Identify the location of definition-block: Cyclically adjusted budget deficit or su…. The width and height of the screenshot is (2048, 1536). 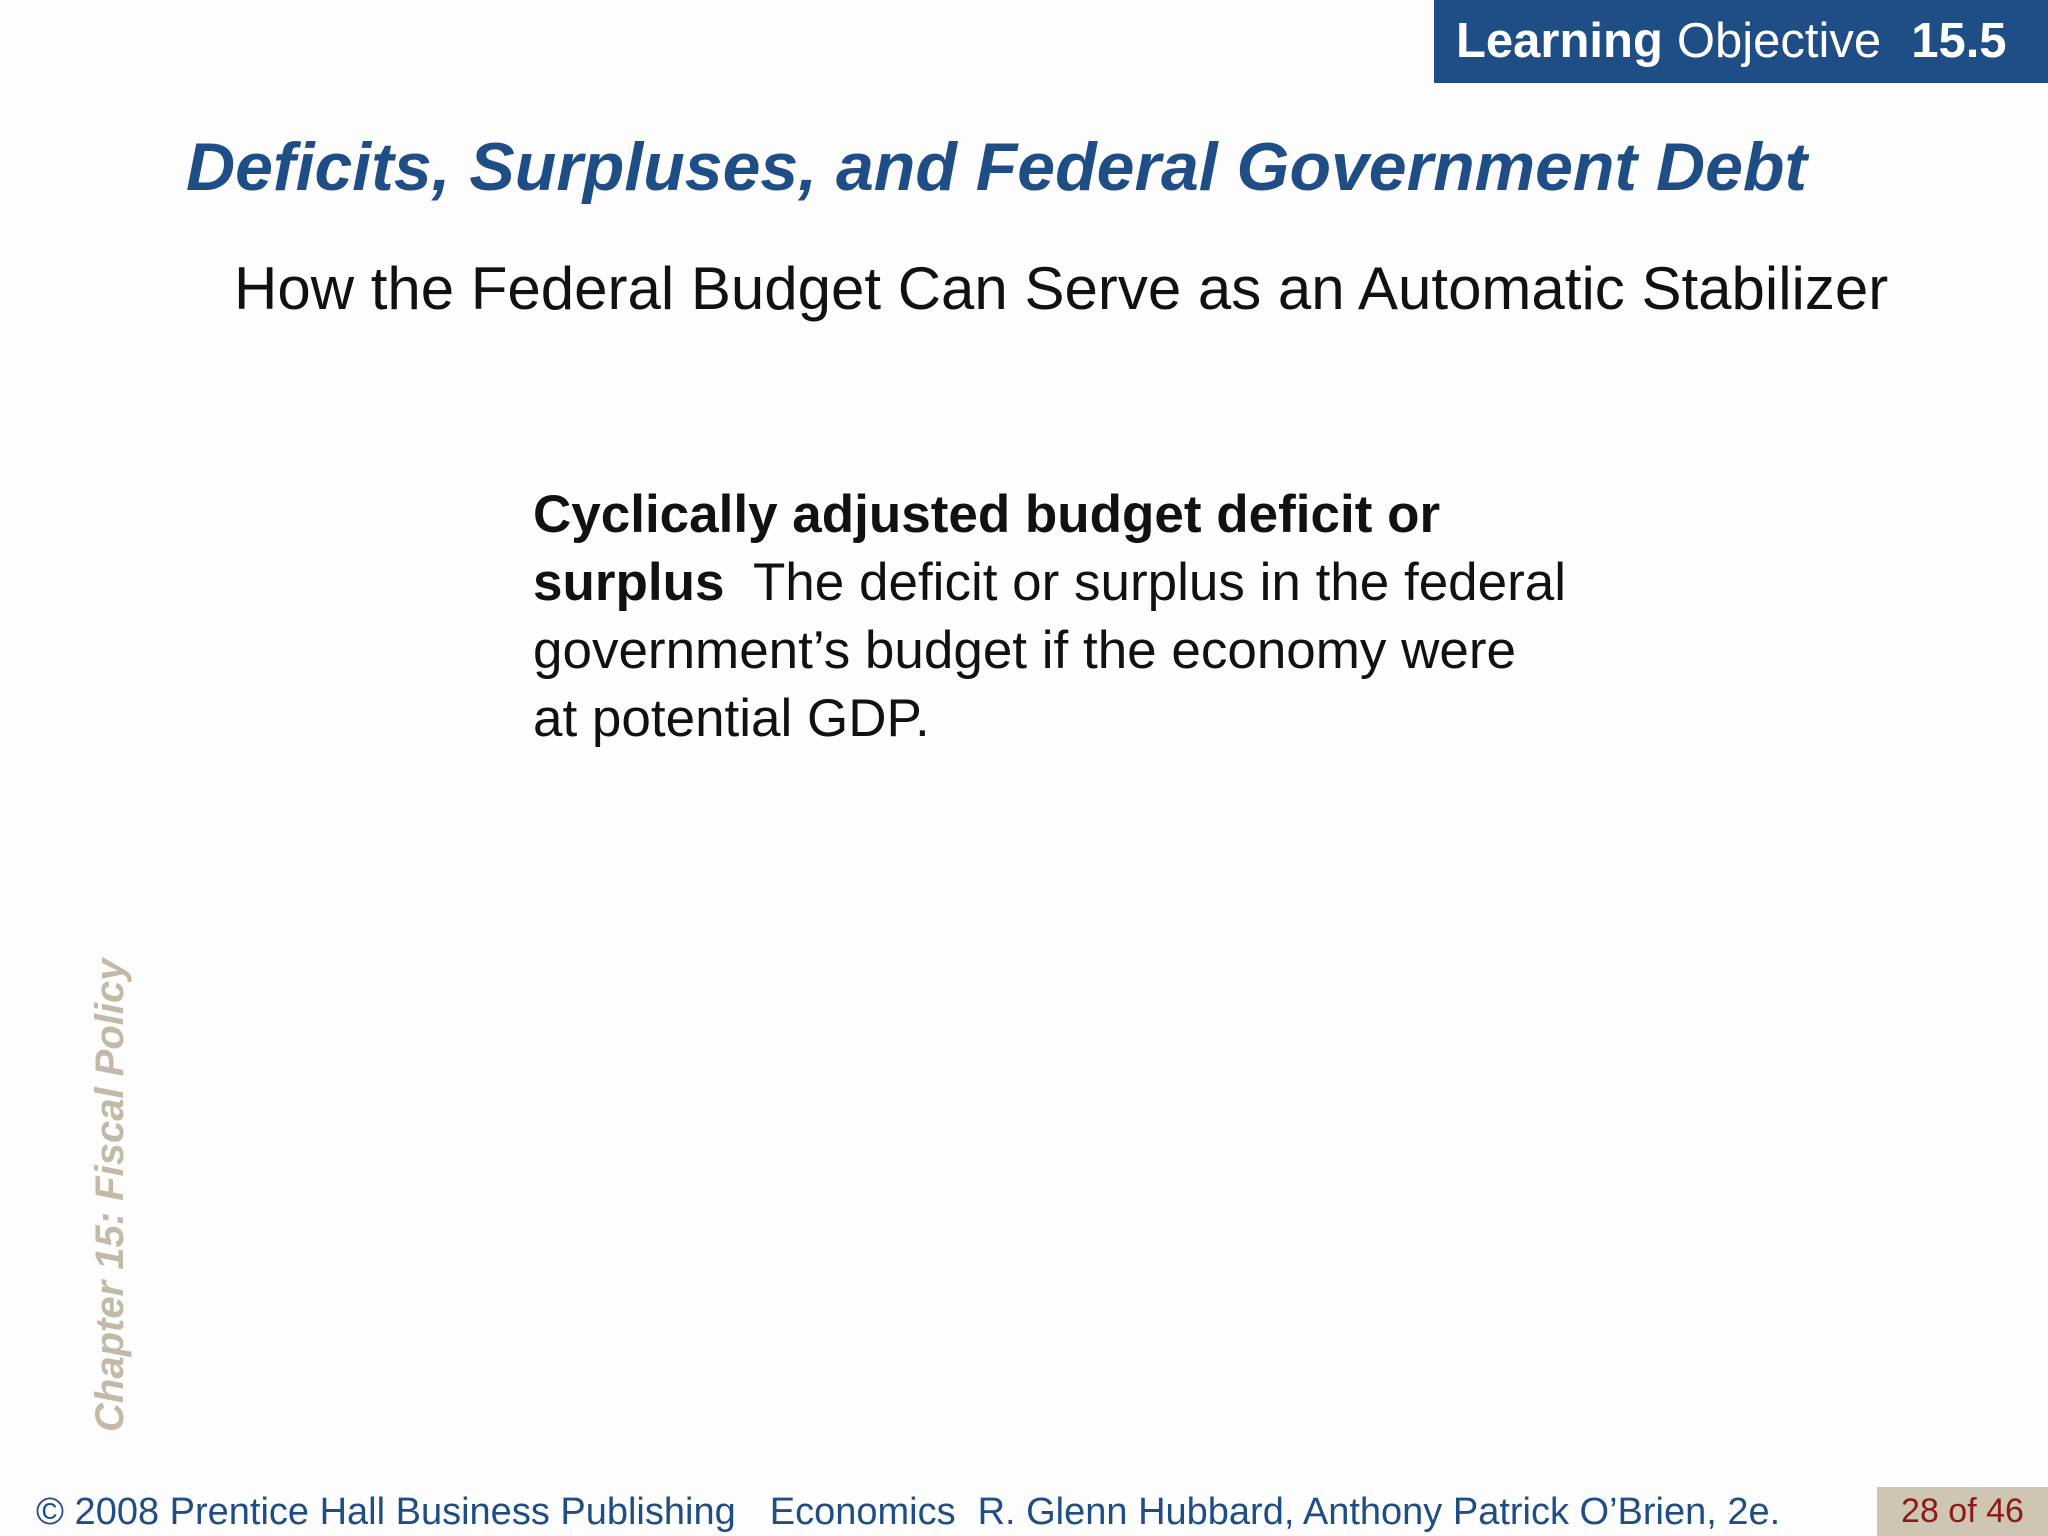
(1053, 617).